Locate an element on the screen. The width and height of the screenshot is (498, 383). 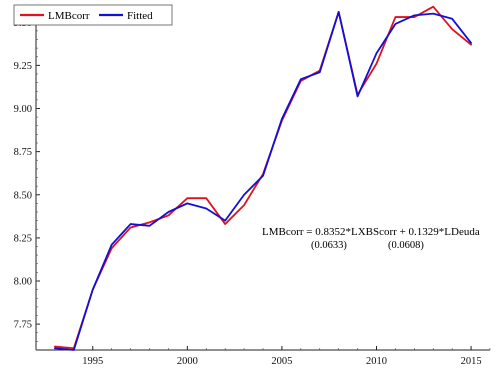
y-tick-label: 8.00 is located at coordinates (23, 282).